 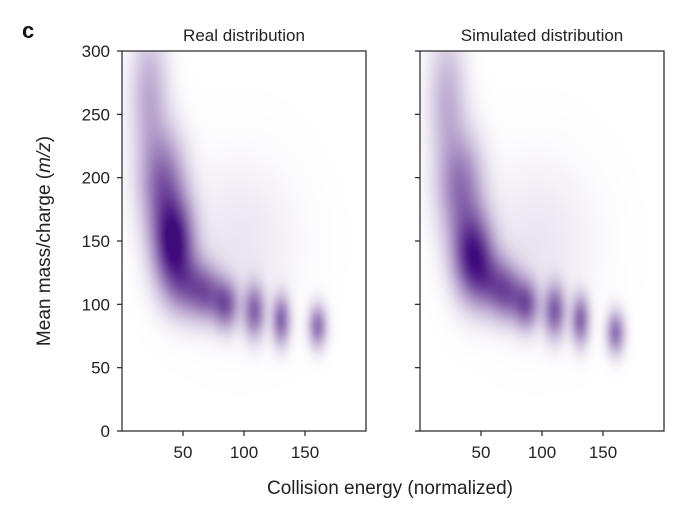 I want to click on panel-letter: c, so click(x=28, y=30).